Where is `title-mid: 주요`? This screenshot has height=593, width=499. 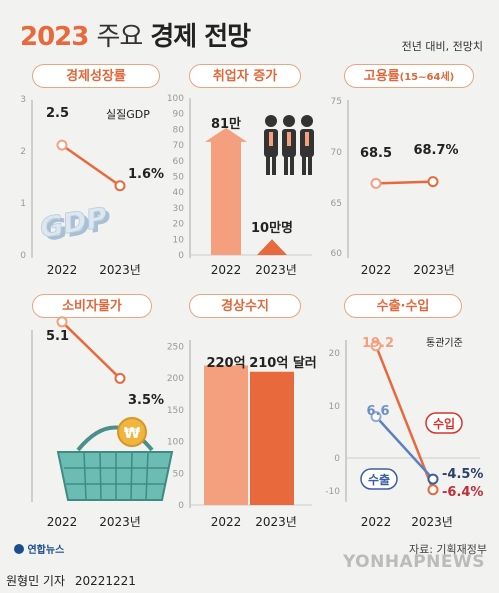 title-mid: 주요 is located at coordinates (119, 37).